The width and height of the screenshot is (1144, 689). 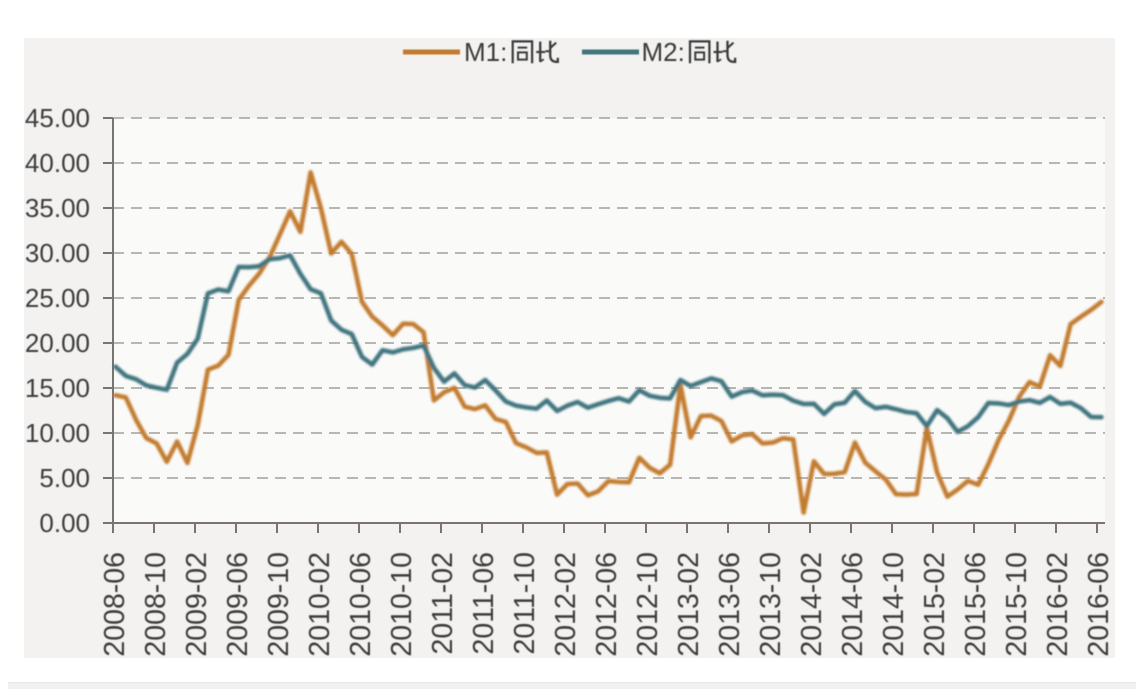 I want to click on svg-text: 2016-06, so click(x=1099, y=604).